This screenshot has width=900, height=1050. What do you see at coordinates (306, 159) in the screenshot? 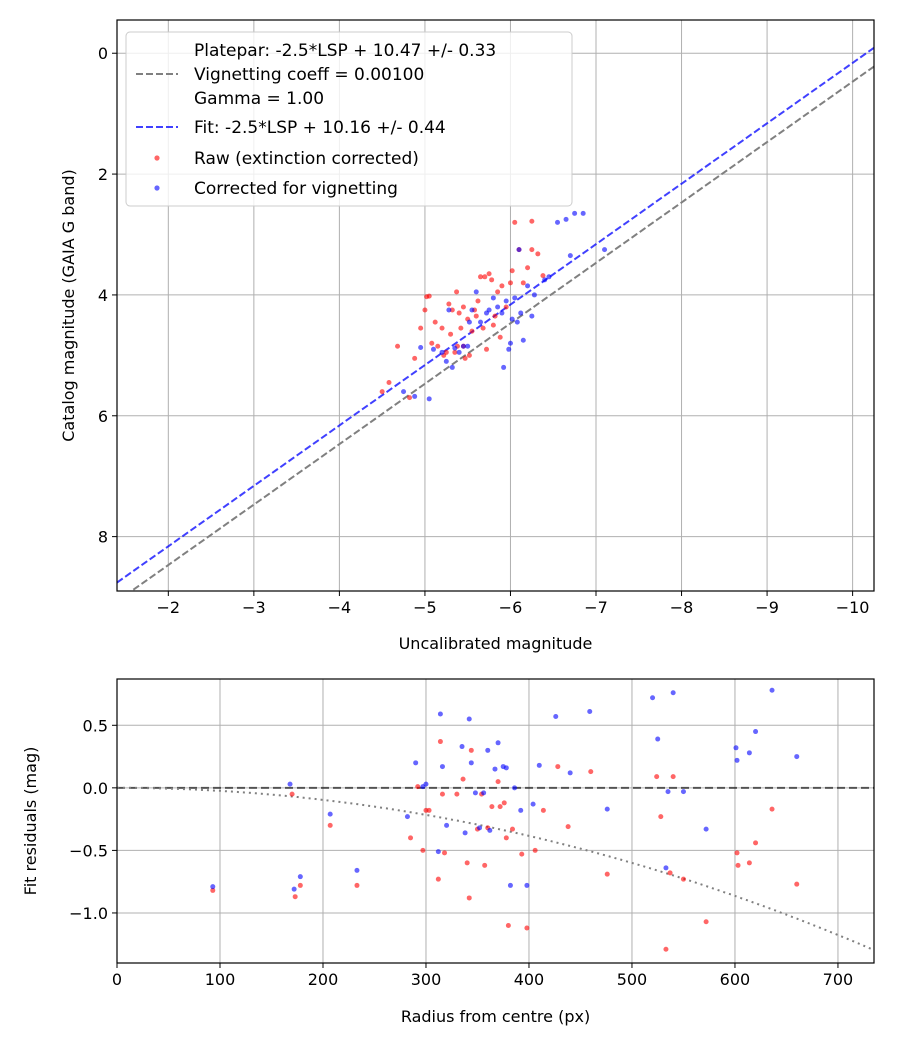
I see `legend-raw-label: Raw (extinction corrected)` at bounding box center [306, 159].